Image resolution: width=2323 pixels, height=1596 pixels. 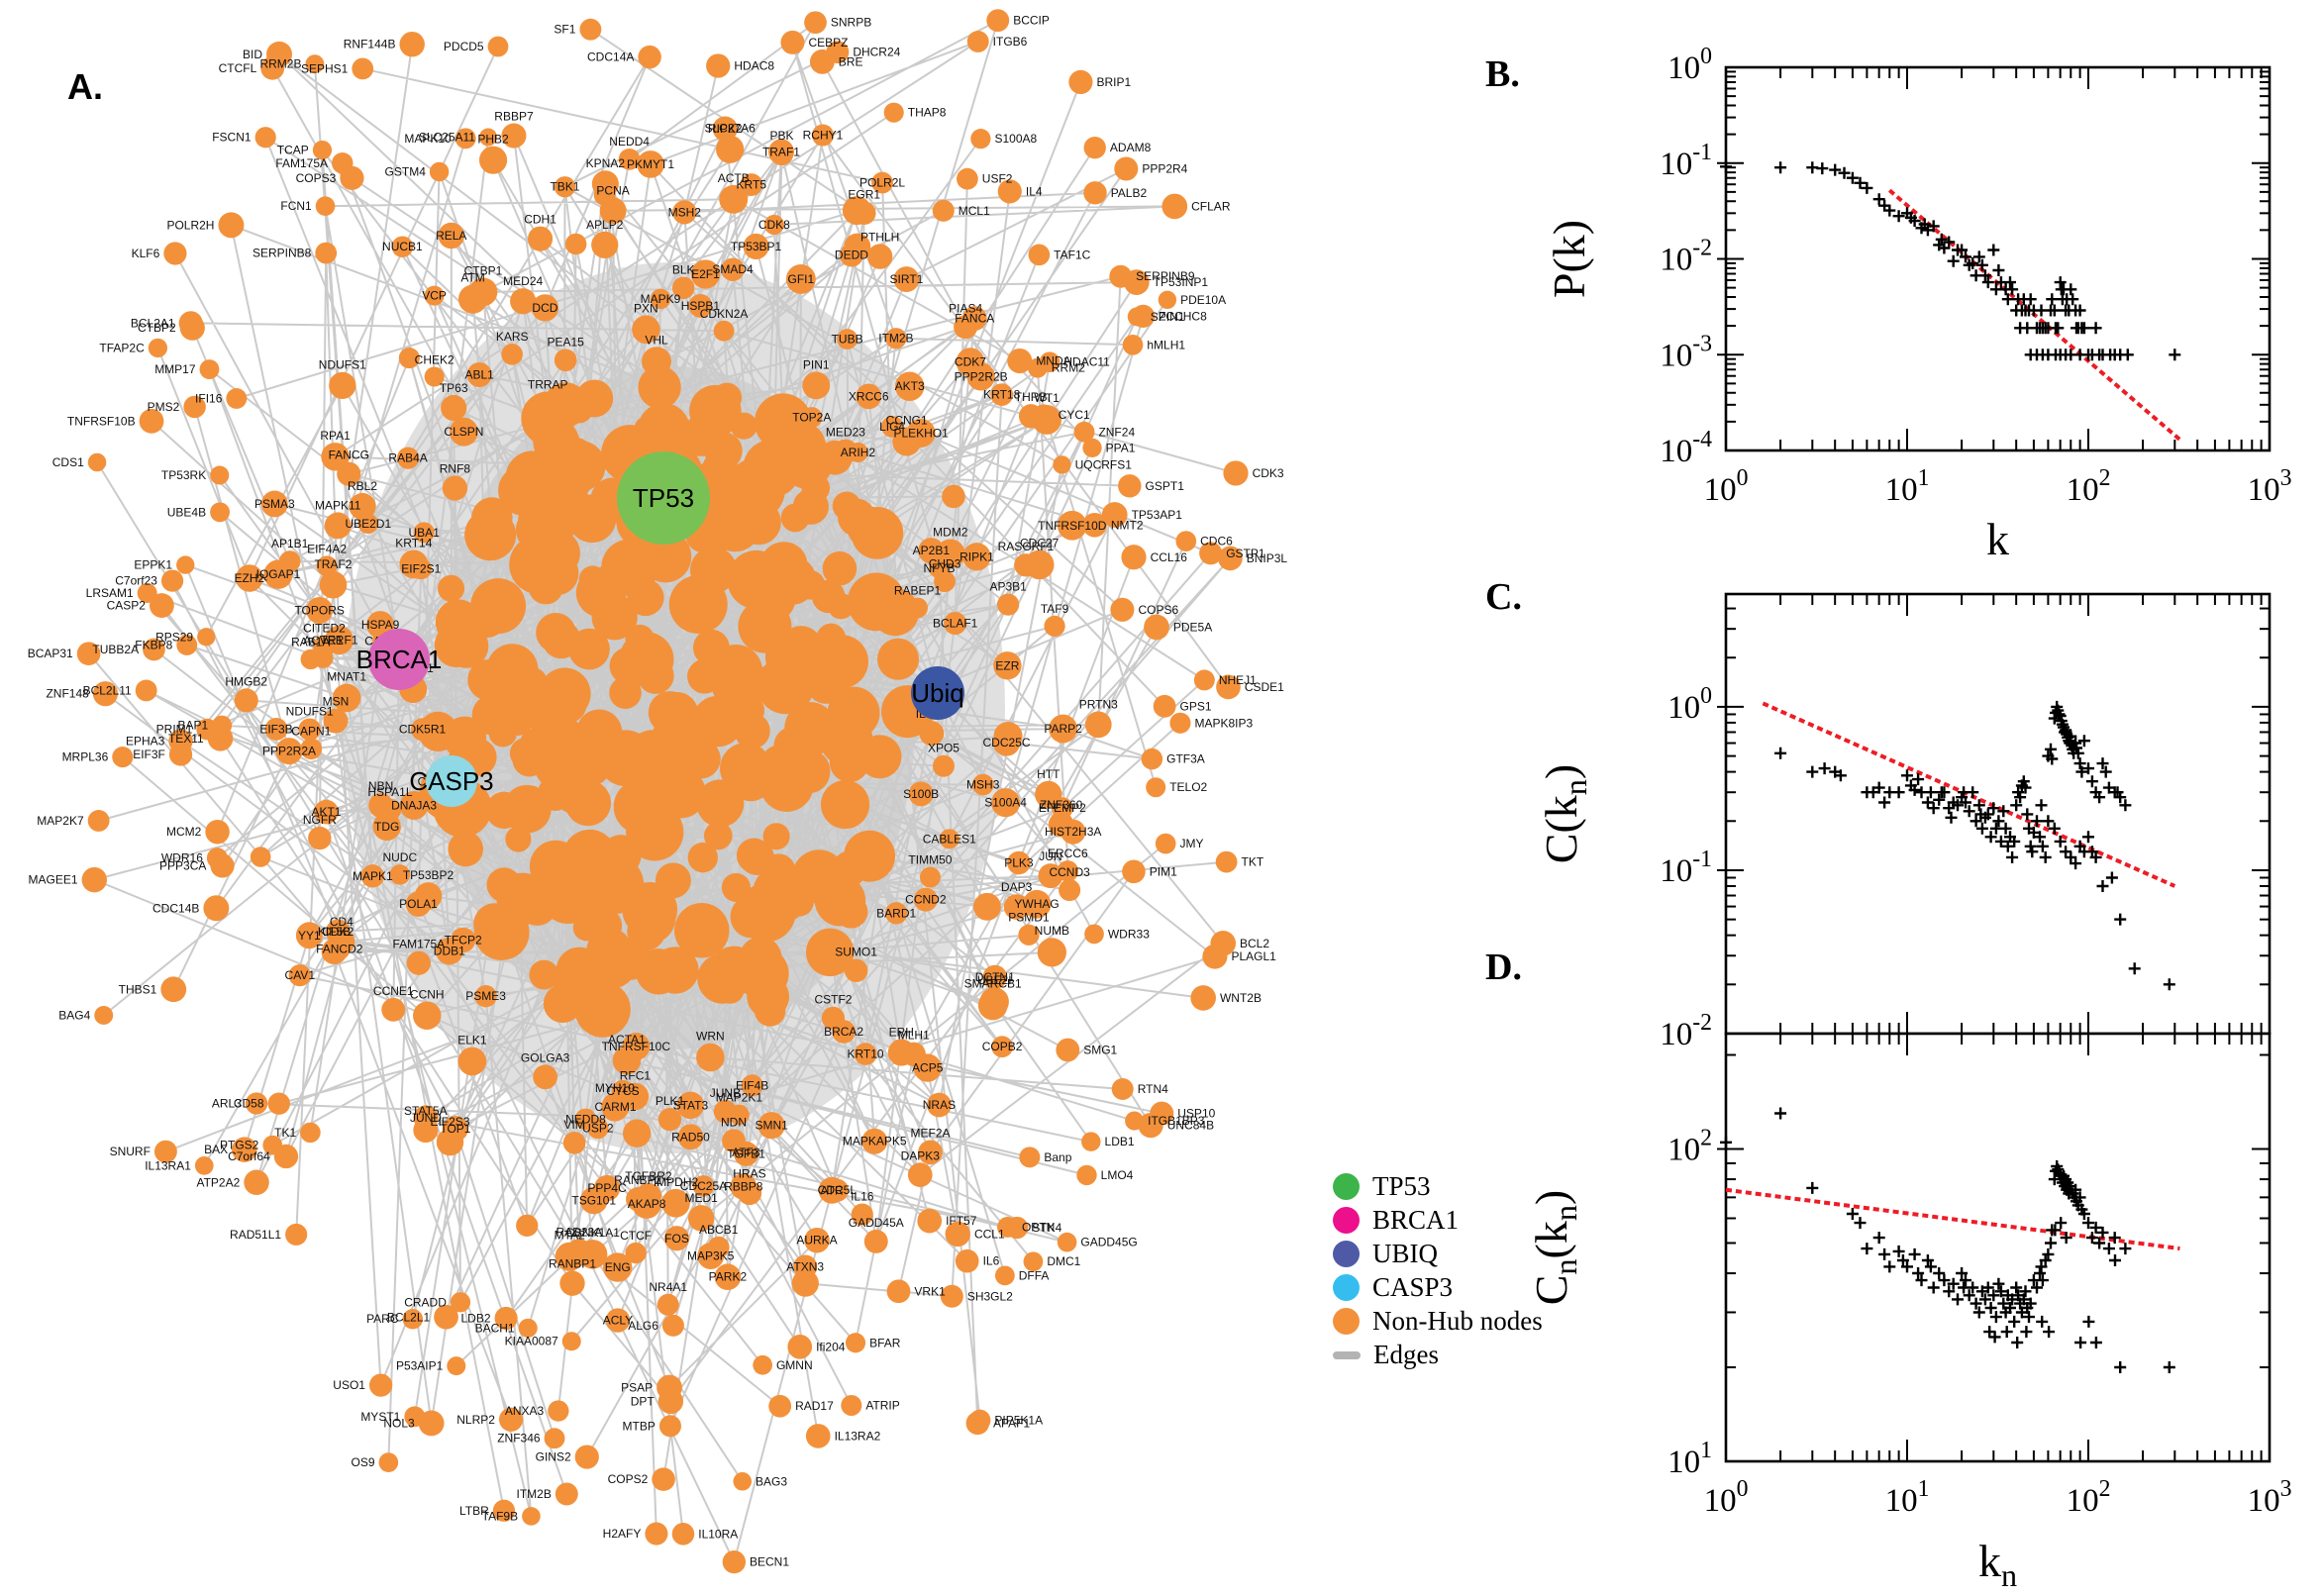 I want to click on panel-b-label: B., so click(x=1502, y=74).